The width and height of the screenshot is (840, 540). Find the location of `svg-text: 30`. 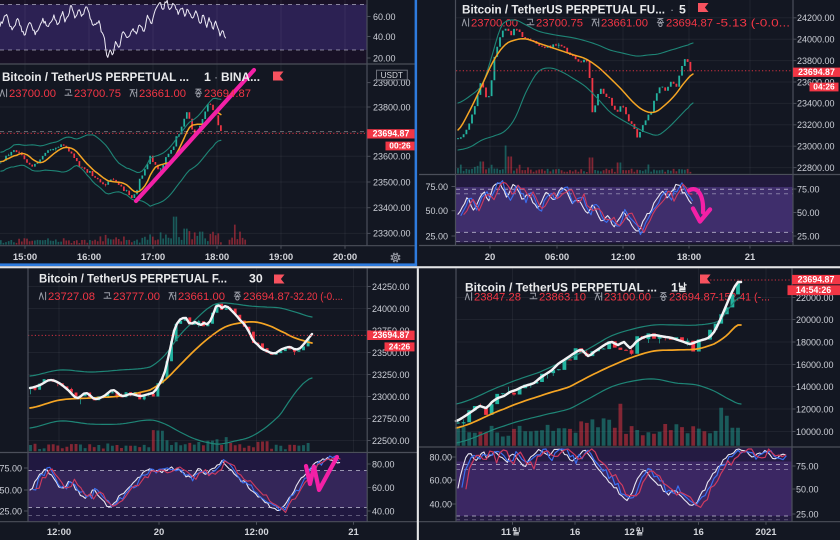

svg-text: 30 is located at coordinates (256, 279).